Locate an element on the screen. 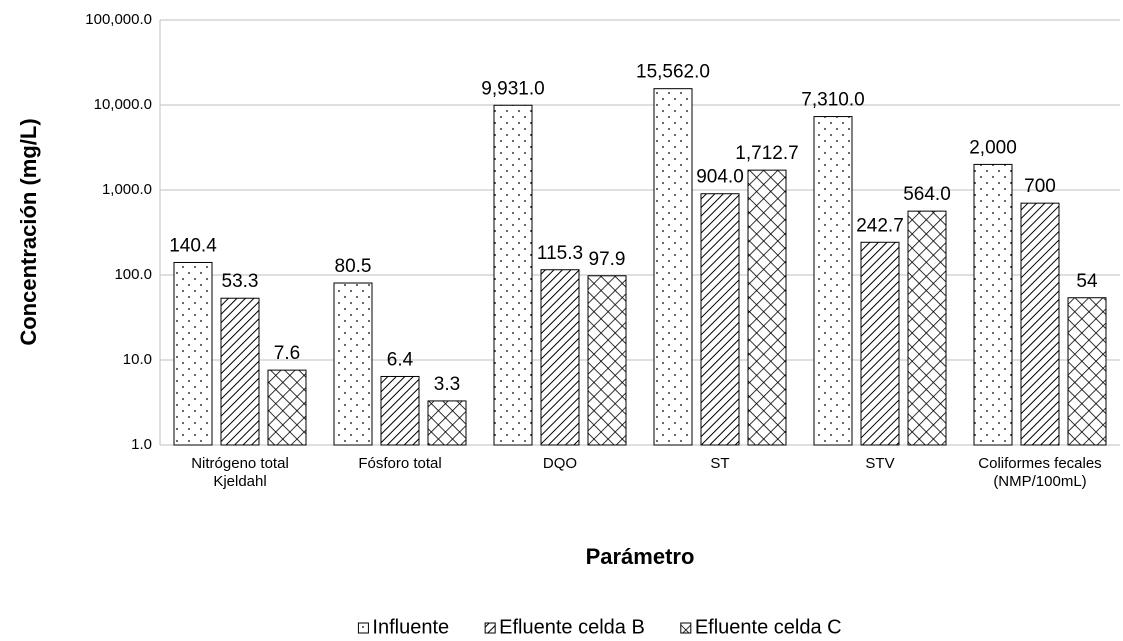 This screenshot has width=1123, height=641. data-label: 2,000 is located at coordinates (993, 147).